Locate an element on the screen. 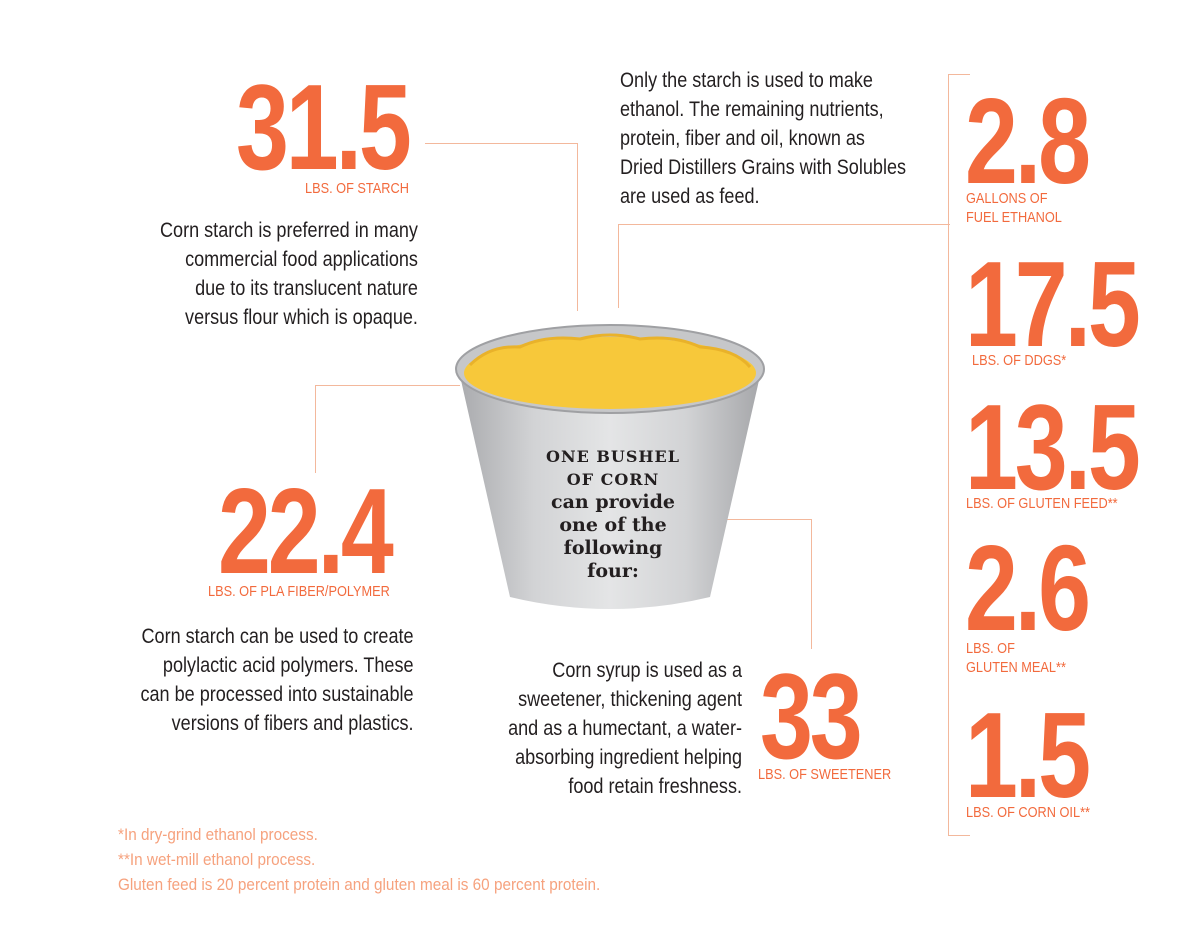 The image size is (1200, 929). text-line: versions of fibers and plastics. is located at coordinates (293, 723).